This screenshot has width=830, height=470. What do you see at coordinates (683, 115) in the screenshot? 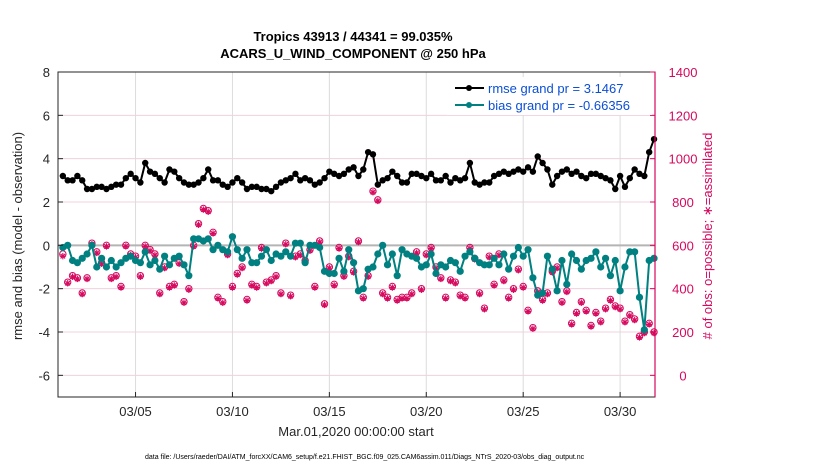
I see `right-tick-label: 1200` at bounding box center [683, 115].